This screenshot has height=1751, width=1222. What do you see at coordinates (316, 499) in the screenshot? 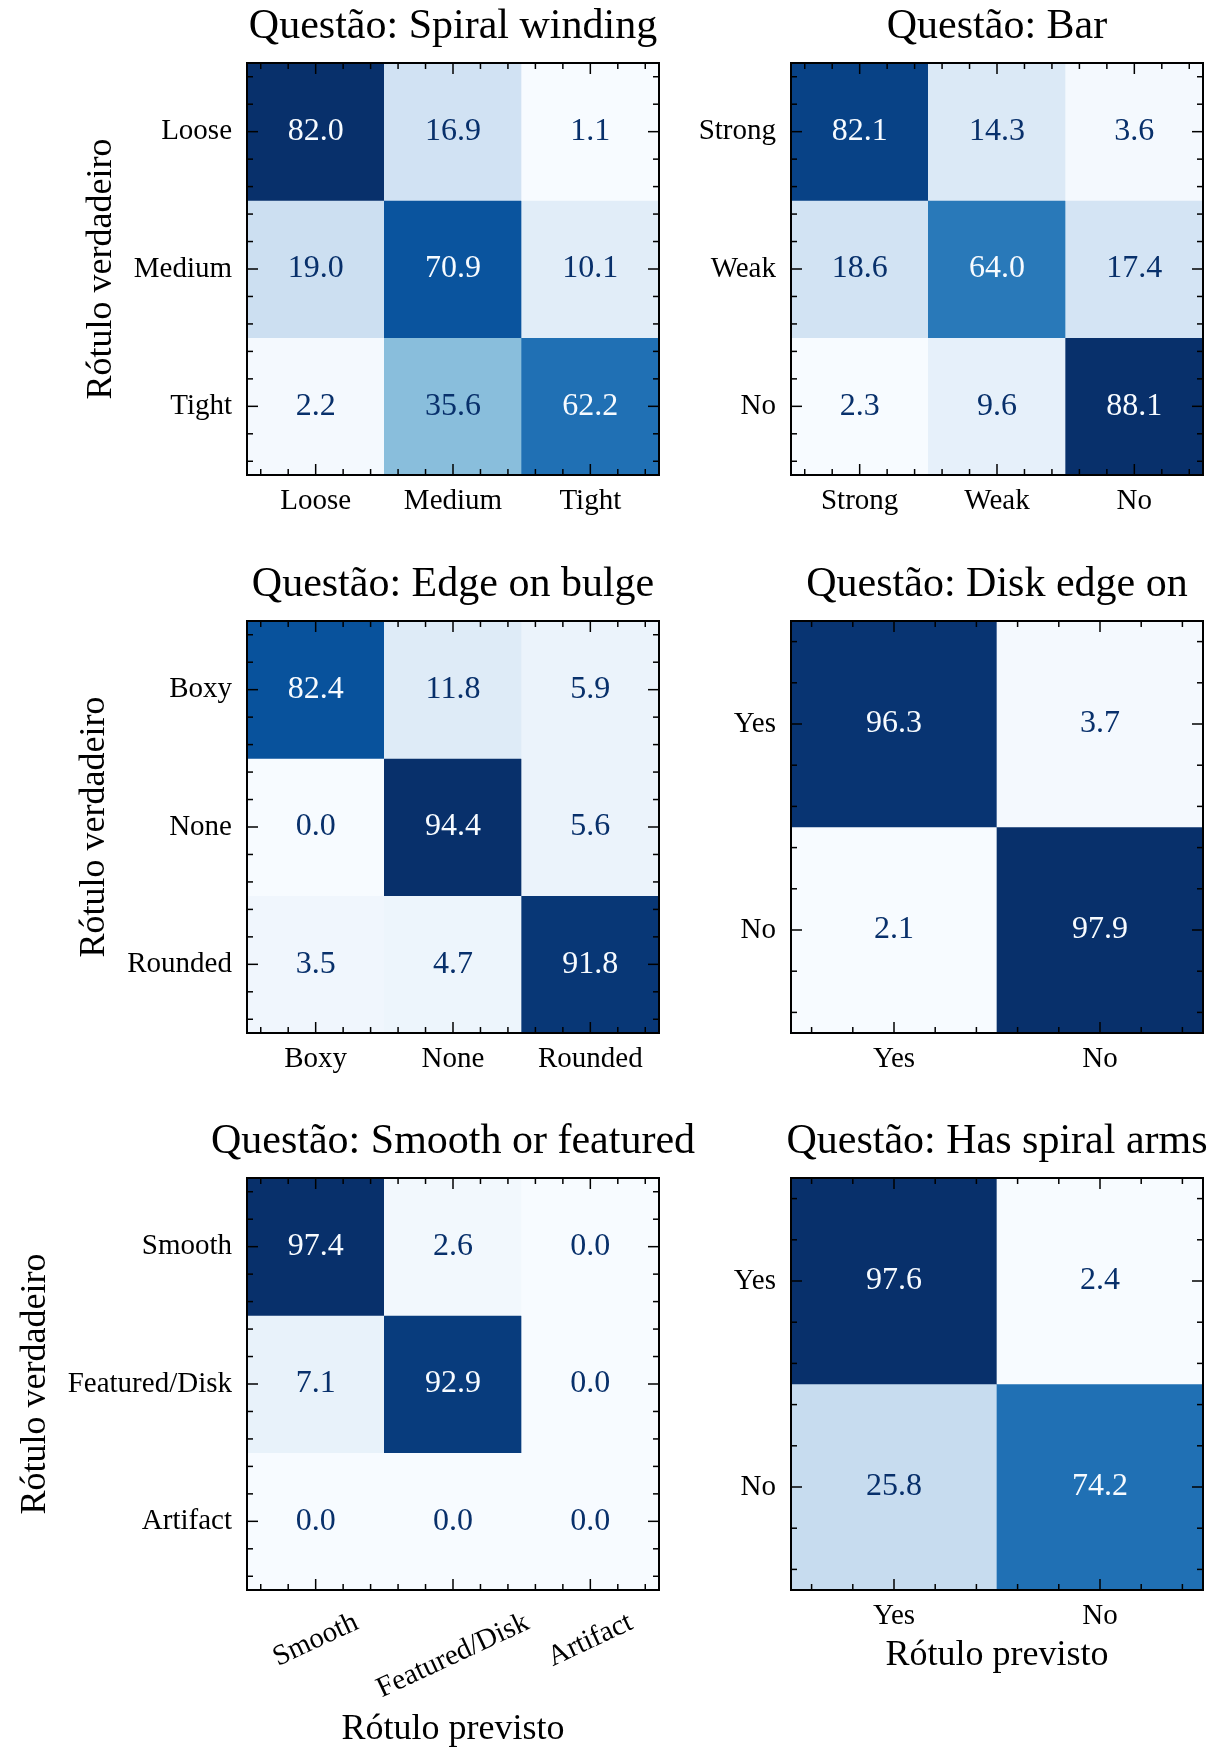
I see `x-tick-label: Loose` at bounding box center [316, 499].